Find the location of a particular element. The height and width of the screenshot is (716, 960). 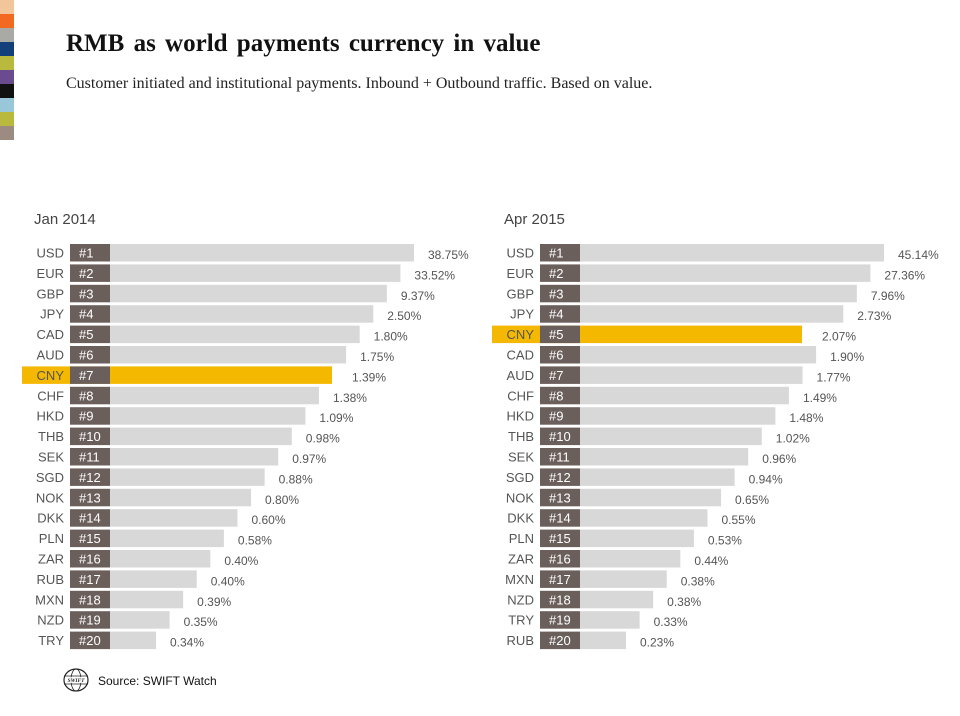

value-label: 1.38% is located at coordinates (350, 398).